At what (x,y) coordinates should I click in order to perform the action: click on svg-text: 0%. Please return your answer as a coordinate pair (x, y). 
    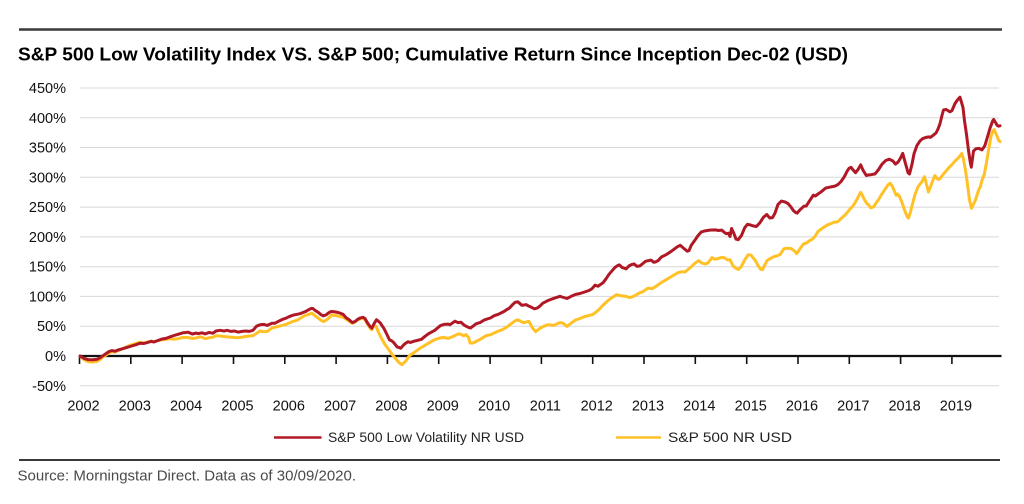
    Looking at the image, I should click on (55, 357).